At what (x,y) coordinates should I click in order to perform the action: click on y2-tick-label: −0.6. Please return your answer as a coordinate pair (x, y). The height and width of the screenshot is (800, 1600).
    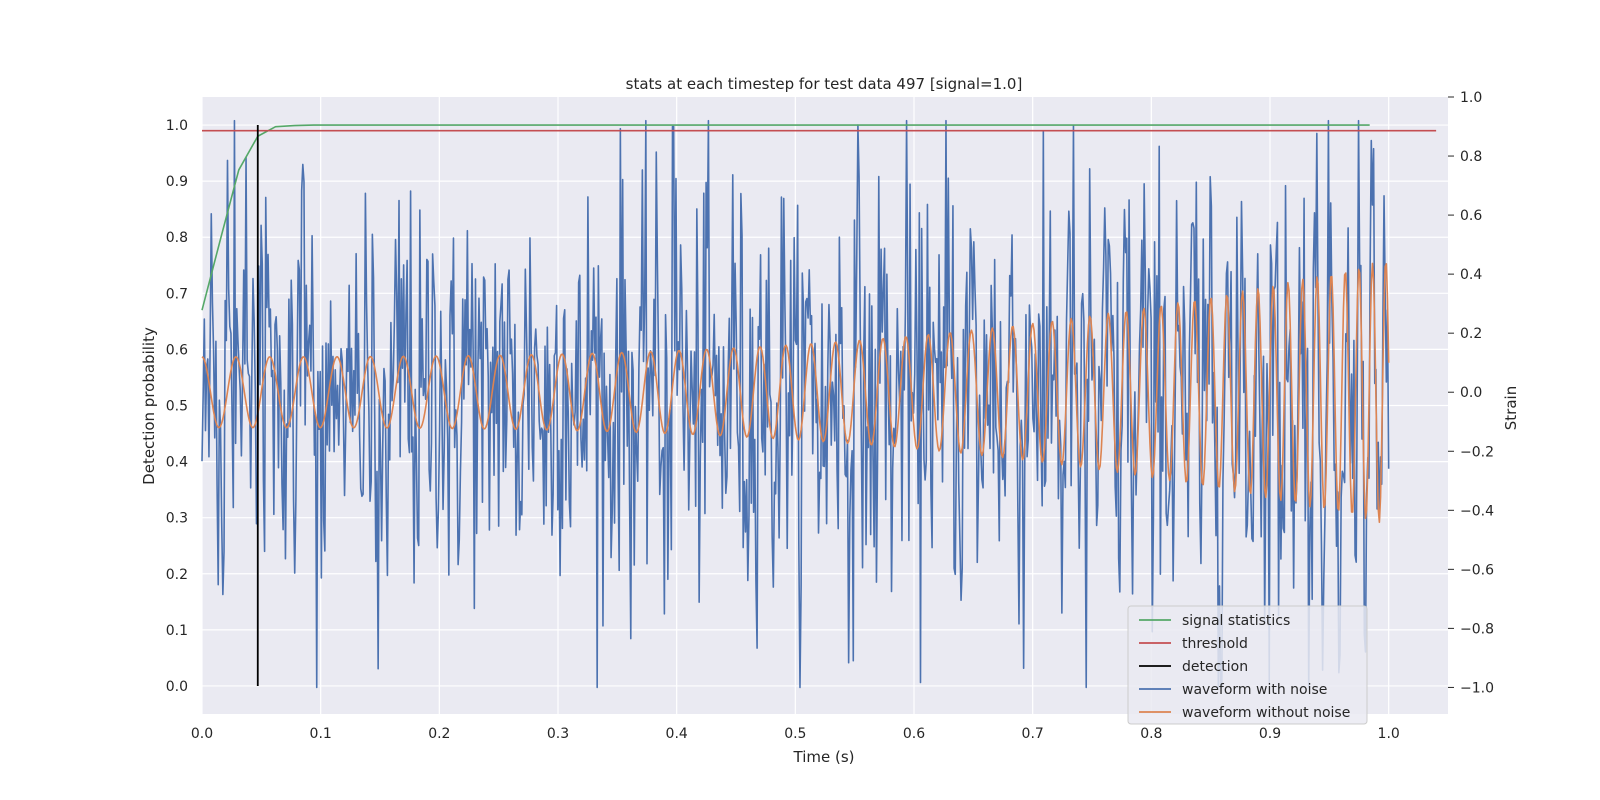
    Looking at the image, I should click on (1477, 570).